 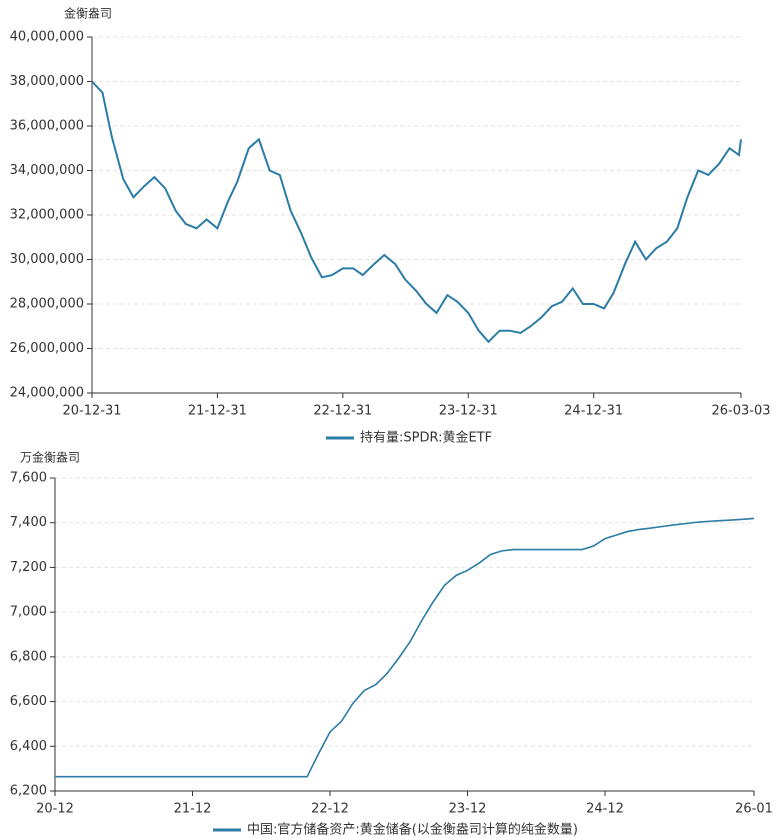 What do you see at coordinates (47, 393) in the screenshot?
I see `y-tick-label: 24,000,000` at bounding box center [47, 393].